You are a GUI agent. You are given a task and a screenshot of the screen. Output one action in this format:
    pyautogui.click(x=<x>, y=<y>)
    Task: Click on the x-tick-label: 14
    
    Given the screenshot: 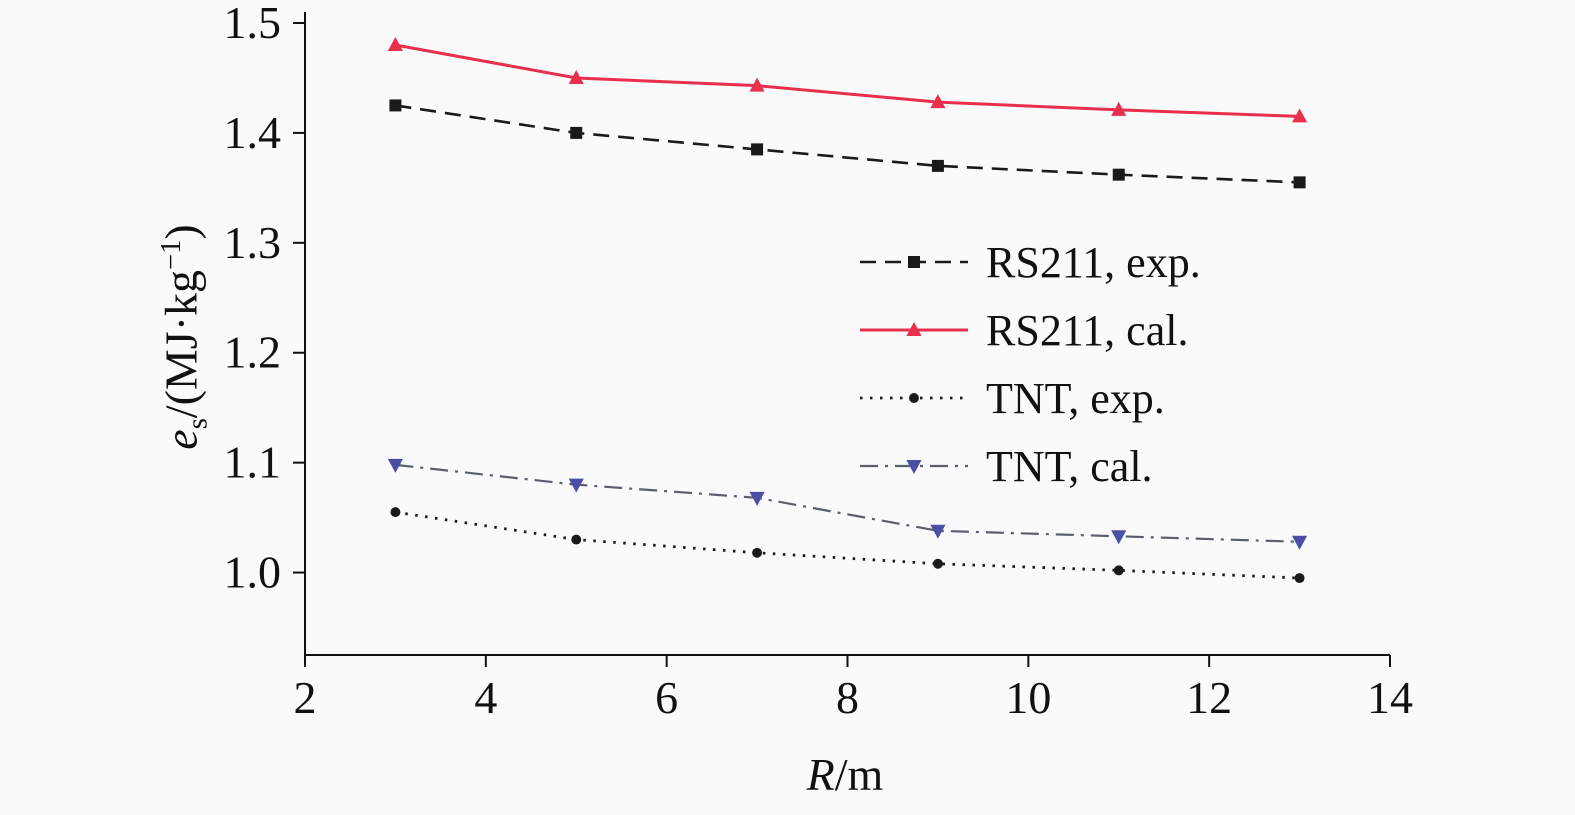 What is the action you would take?
    pyautogui.click(x=1390, y=697)
    